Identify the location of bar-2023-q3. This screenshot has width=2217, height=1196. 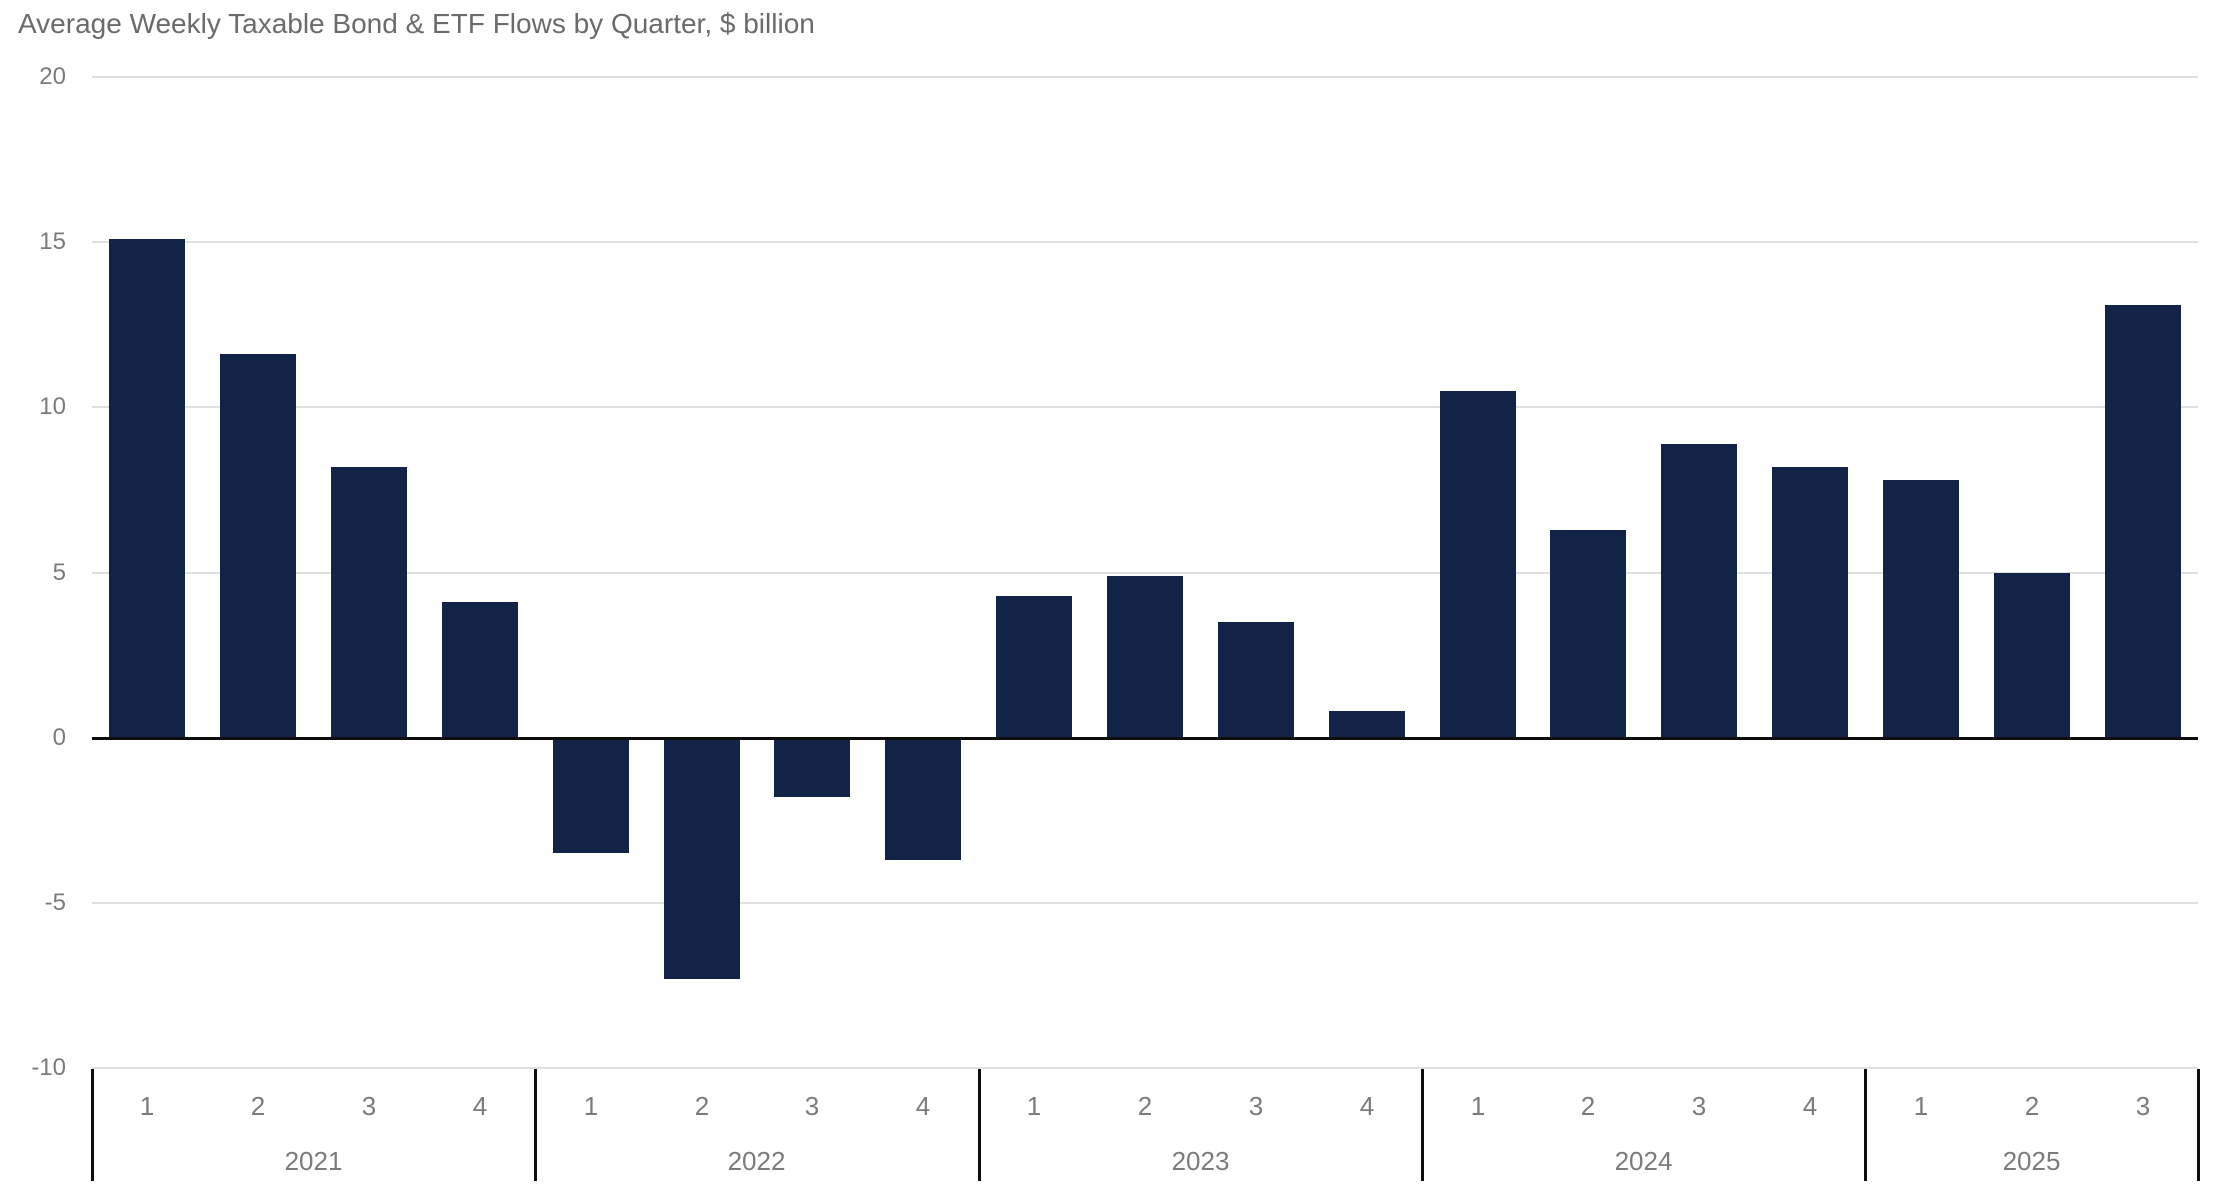
(1256, 680).